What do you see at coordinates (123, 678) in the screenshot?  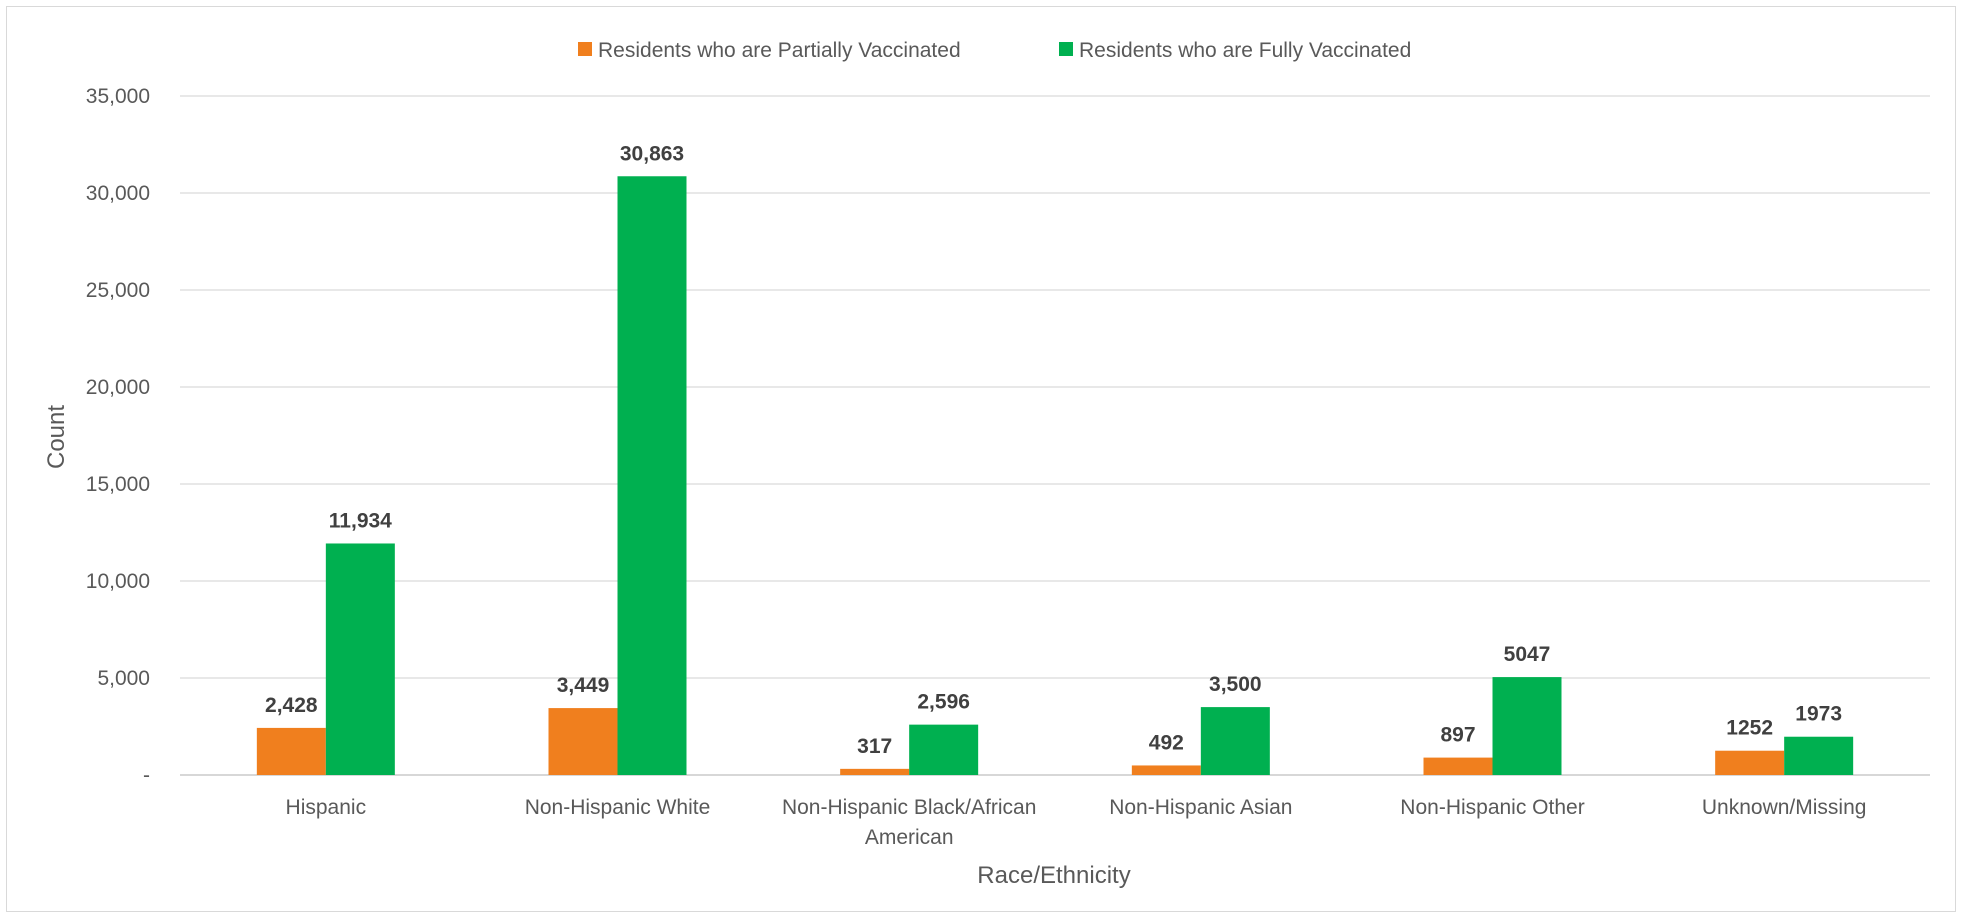 I see `y-tick-label: 5,000` at bounding box center [123, 678].